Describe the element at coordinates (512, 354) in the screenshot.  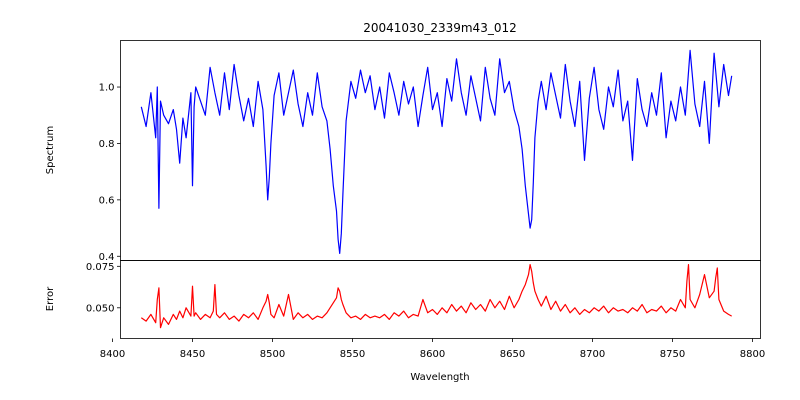
I see `x-tick-label: 8650` at that location.